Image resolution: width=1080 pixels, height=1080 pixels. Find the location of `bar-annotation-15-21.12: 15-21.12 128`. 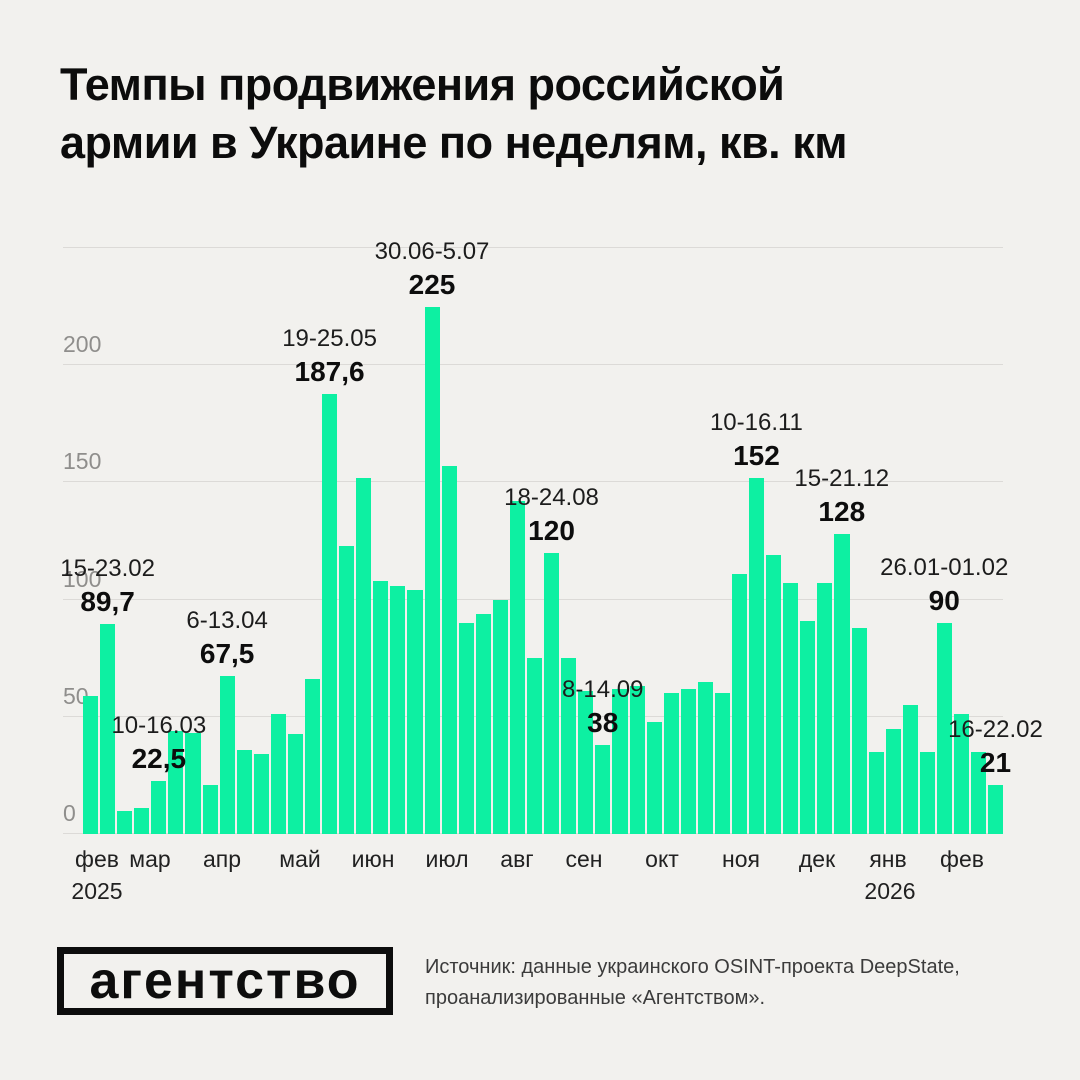

bar-annotation-15-21.12: 15-21.12 128 is located at coordinates (841, 496).